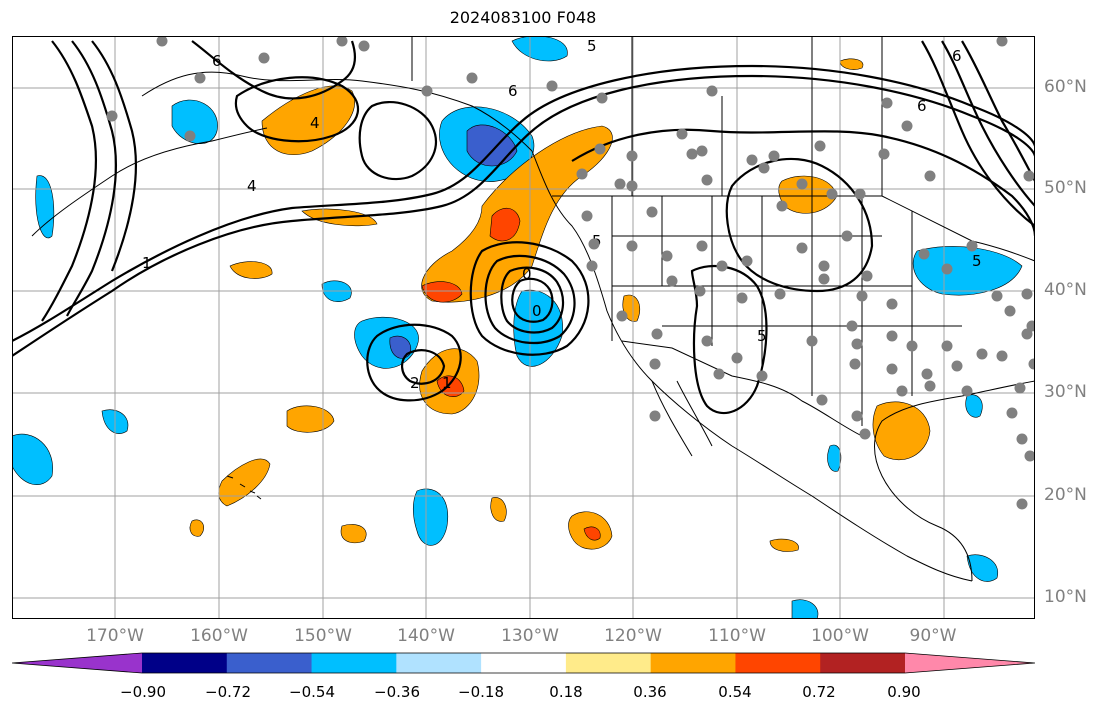 This screenshot has width=1105, height=712. I want to click on lon-label-130w: 130°W, so click(530, 636).